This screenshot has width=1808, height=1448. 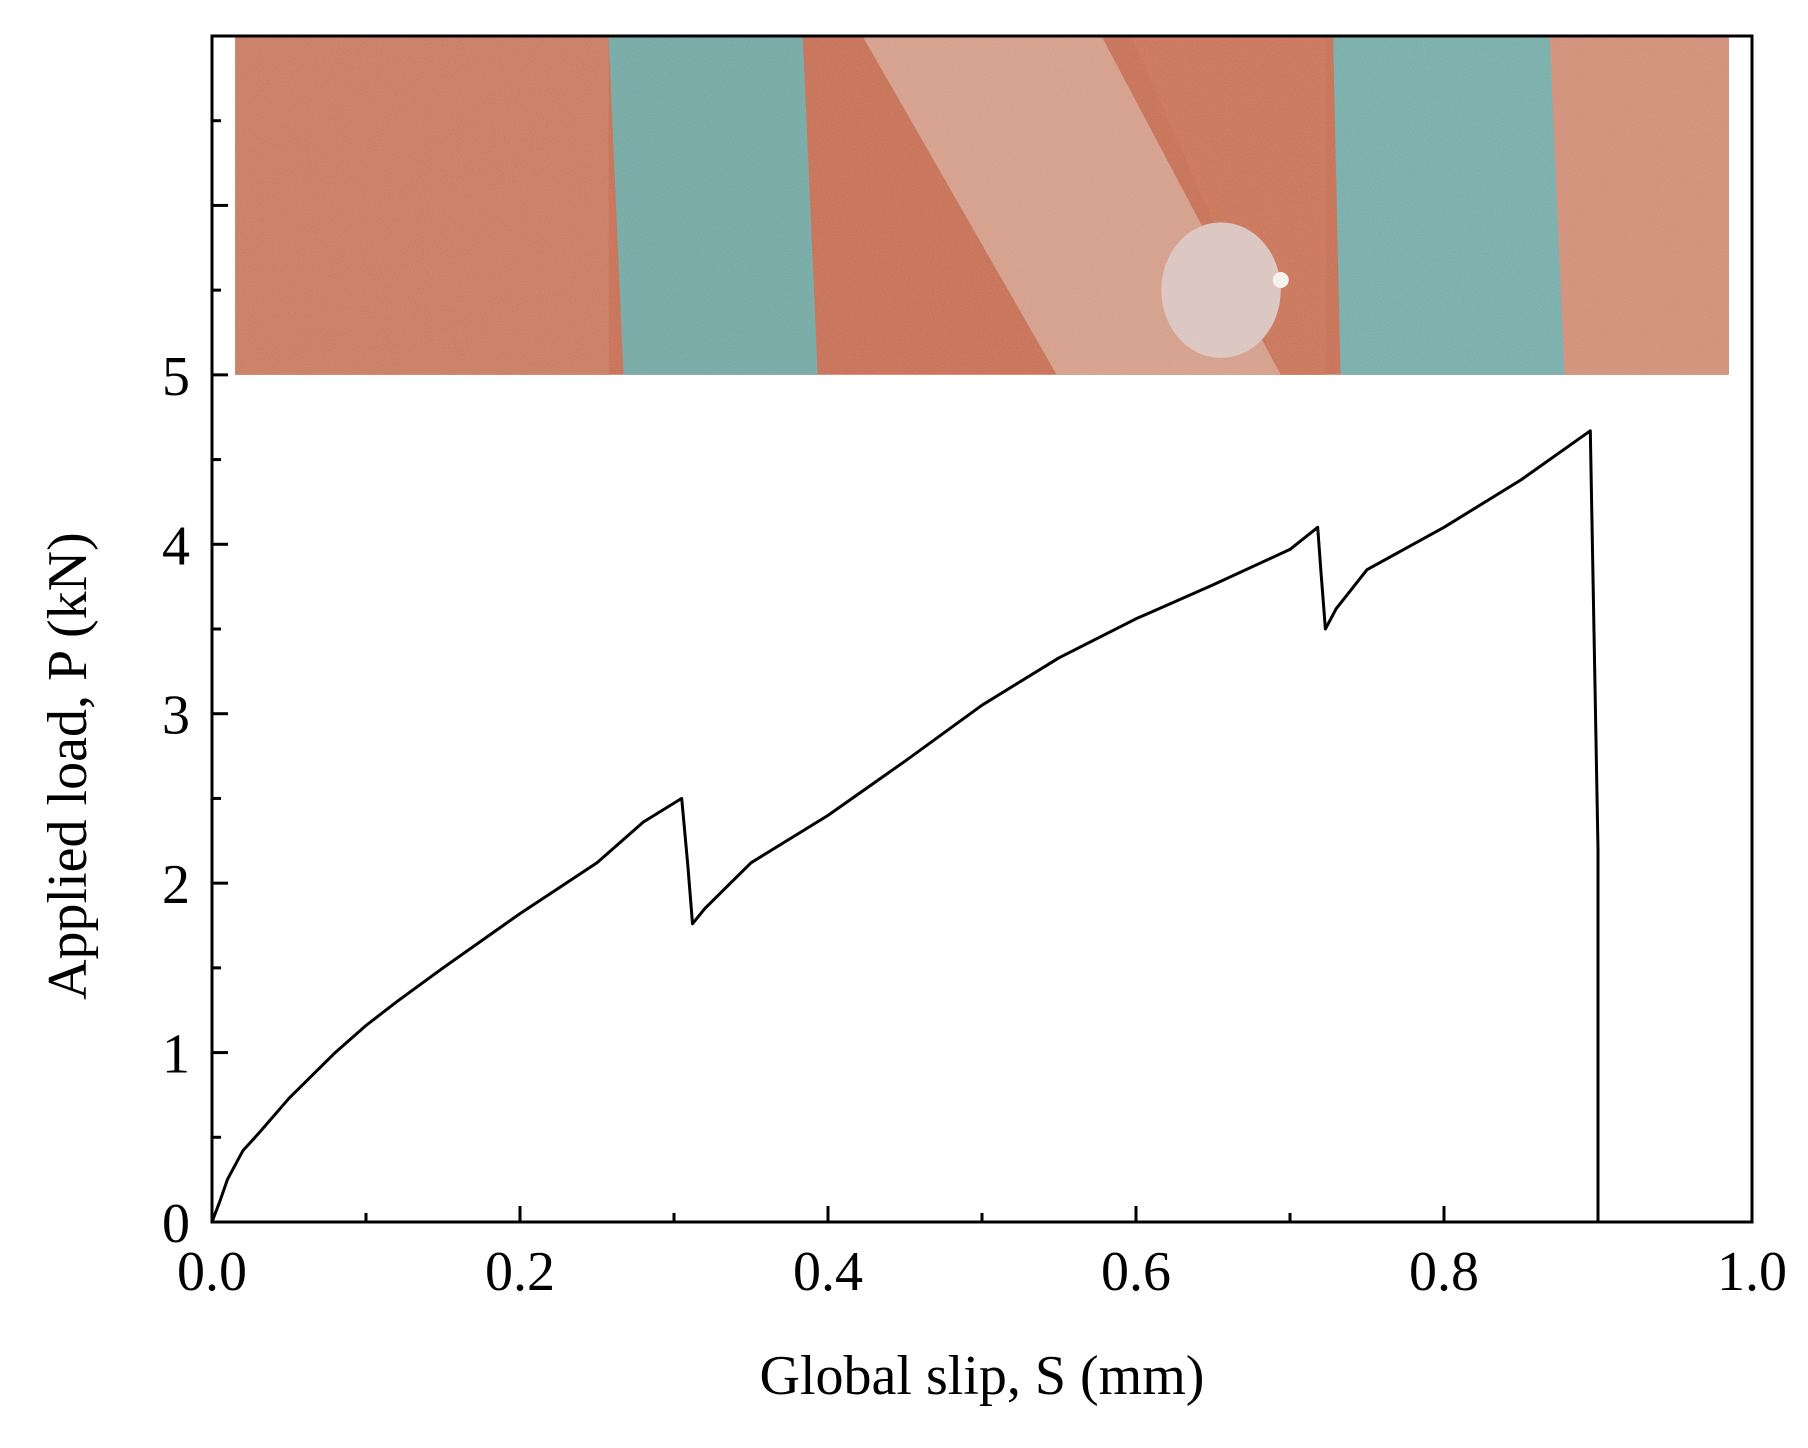 What do you see at coordinates (1444, 1272) in the screenshot?
I see `x-tick-label: 0.8` at bounding box center [1444, 1272].